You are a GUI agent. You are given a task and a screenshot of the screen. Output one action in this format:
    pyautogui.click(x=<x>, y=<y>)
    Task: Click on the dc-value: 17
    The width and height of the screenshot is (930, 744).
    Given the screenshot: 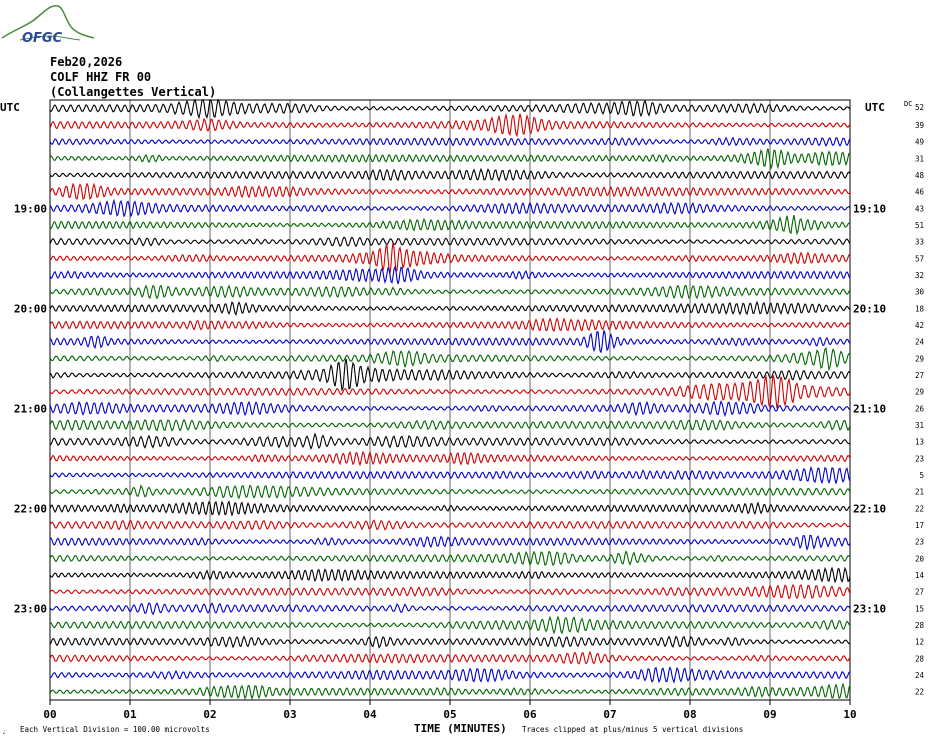 What is the action you would take?
    pyautogui.click(x=919, y=525)
    